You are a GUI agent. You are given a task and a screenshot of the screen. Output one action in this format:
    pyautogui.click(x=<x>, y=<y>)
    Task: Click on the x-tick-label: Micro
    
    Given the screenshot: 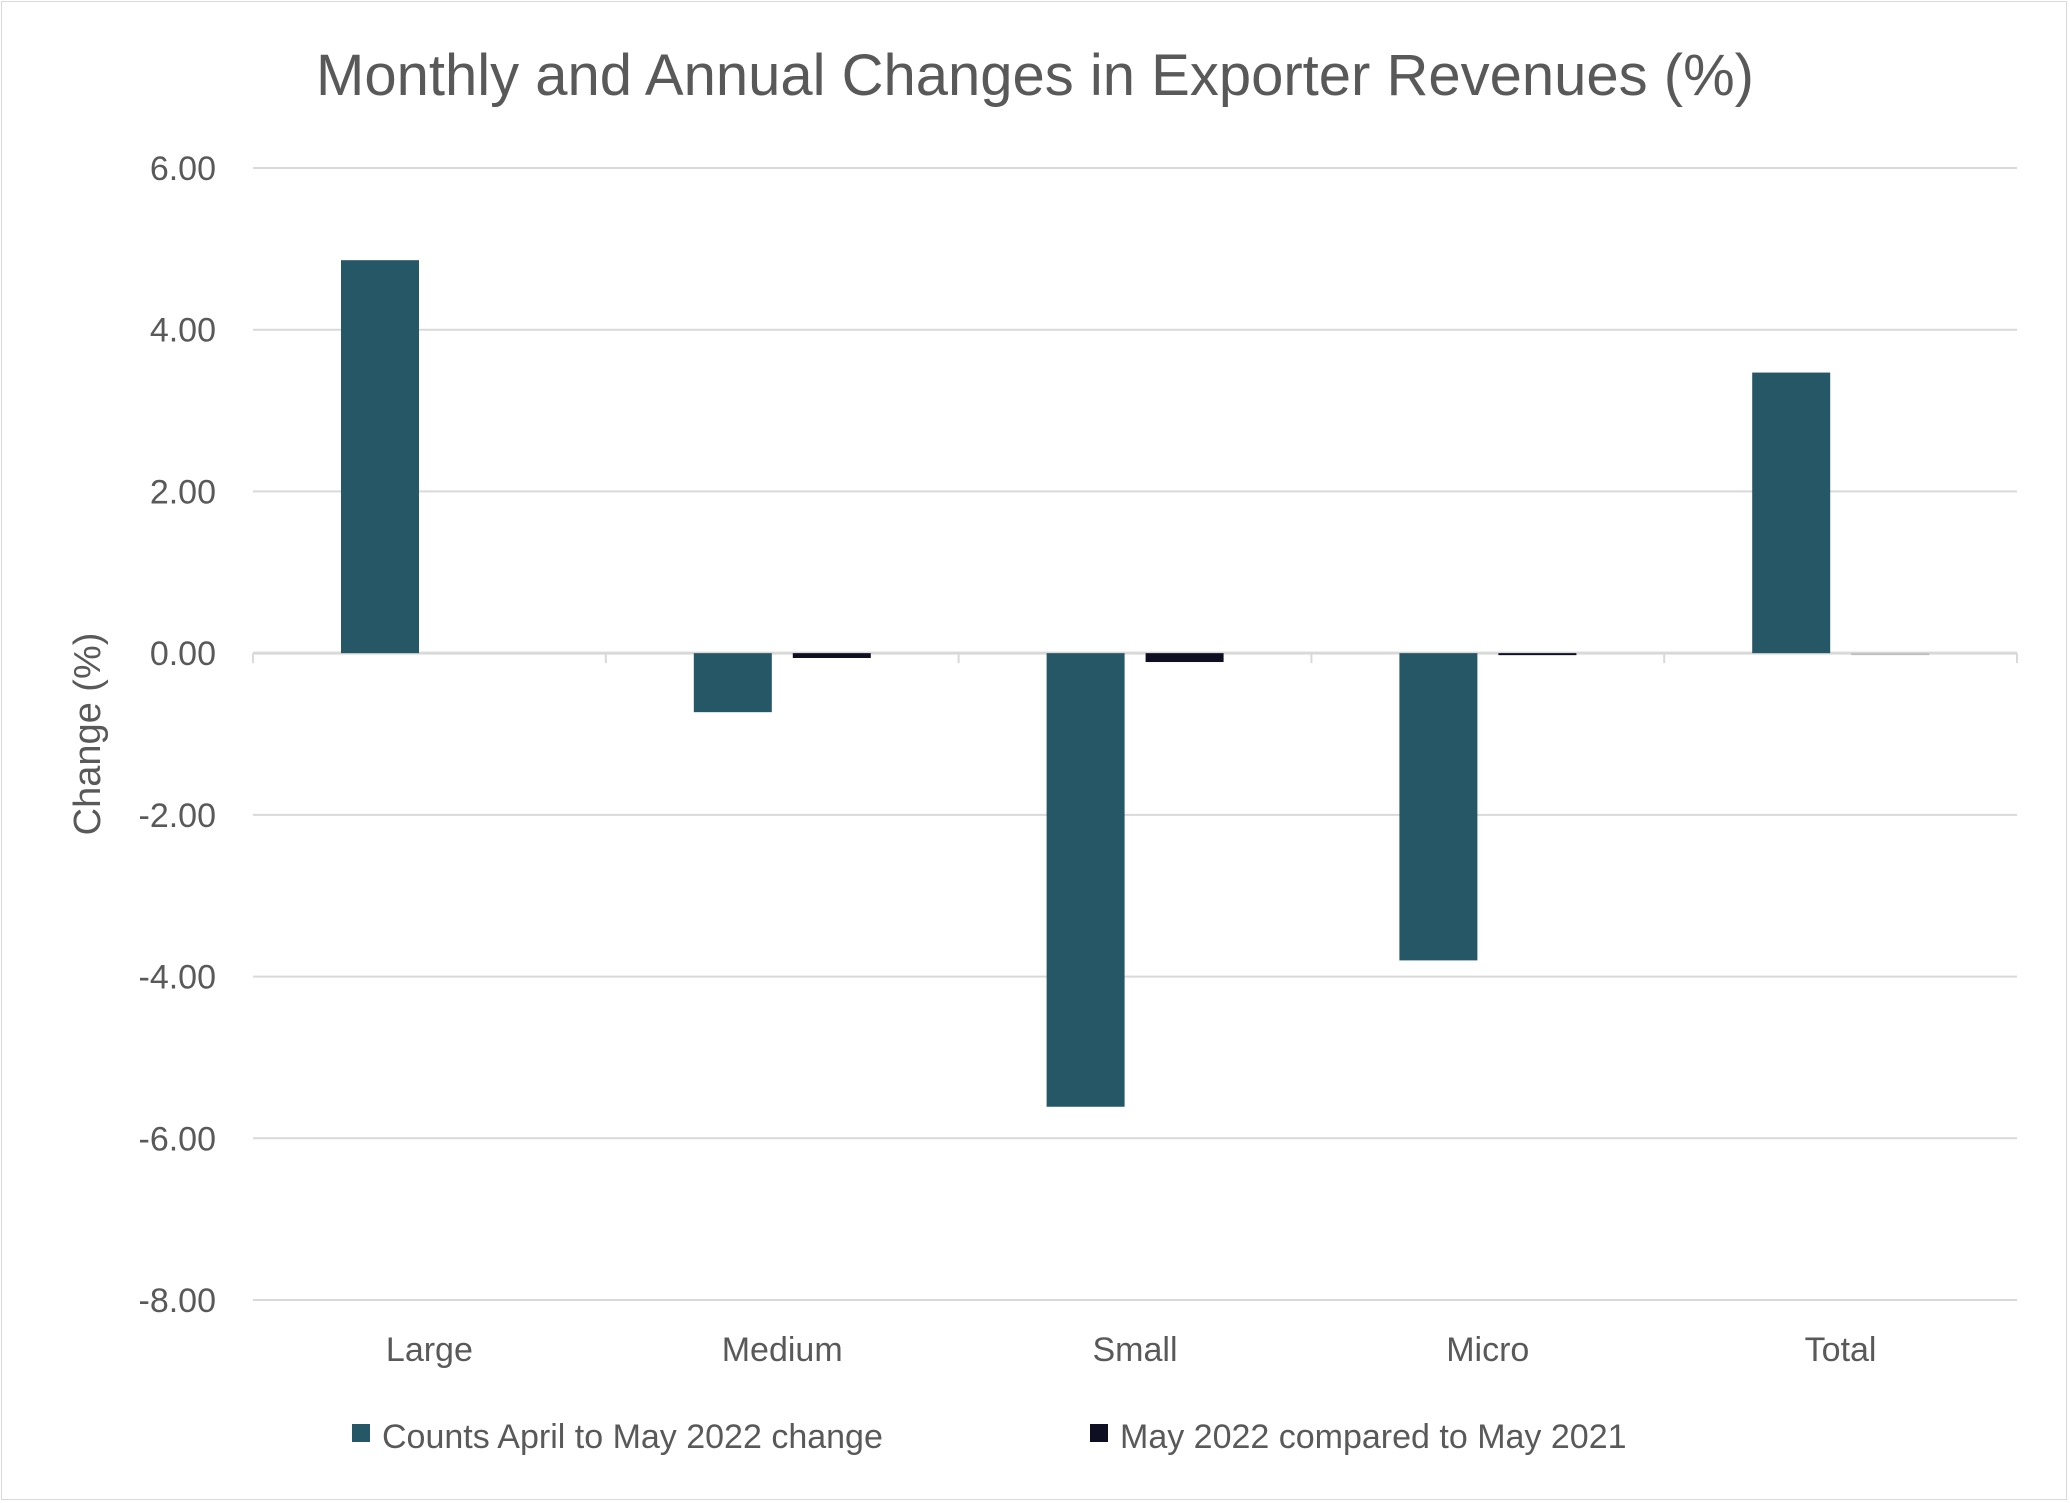 What is the action you would take?
    pyautogui.click(x=1487, y=1350)
    